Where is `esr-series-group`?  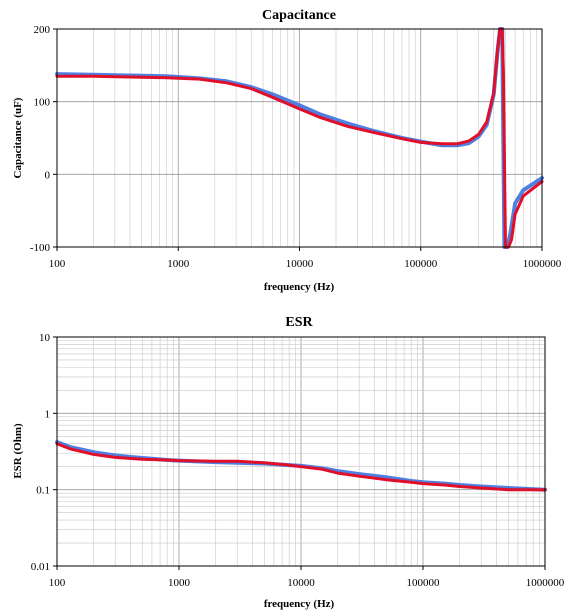 esr-series-group is located at coordinates (301, 466).